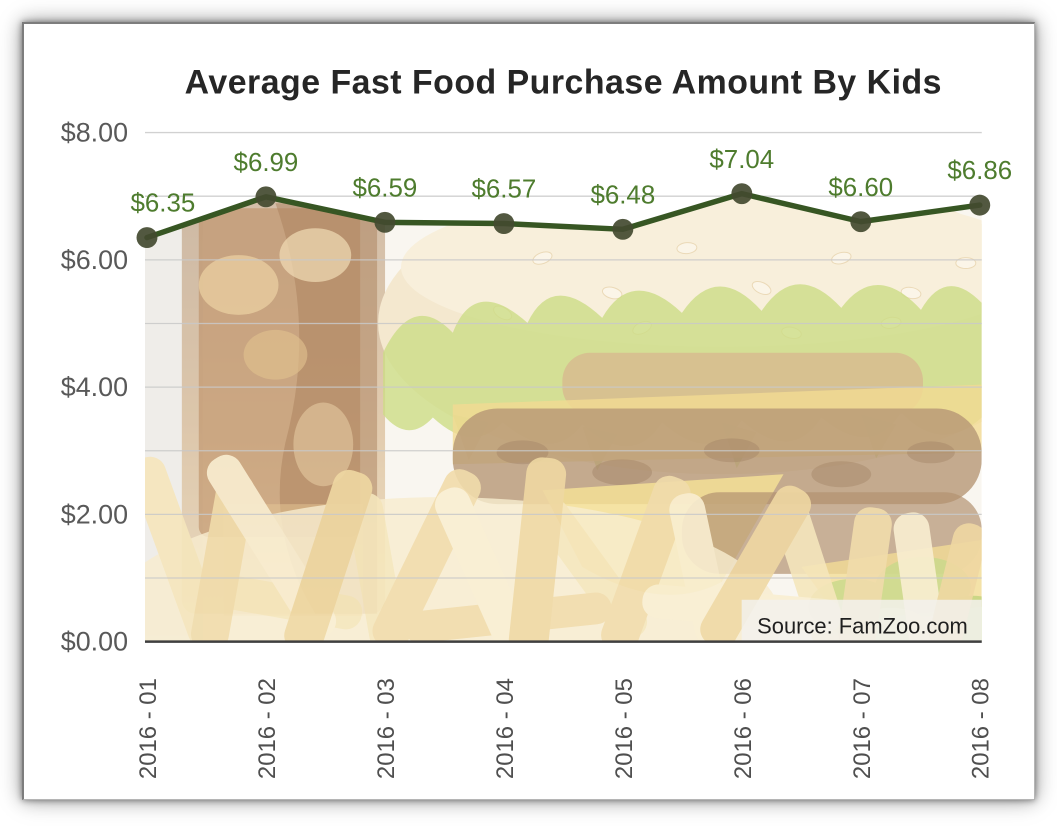 The image size is (1057, 826). Describe the element at coordinates (94, 642) in the screenshot. I see `y-axis-tick-label: $0.00` at that location.